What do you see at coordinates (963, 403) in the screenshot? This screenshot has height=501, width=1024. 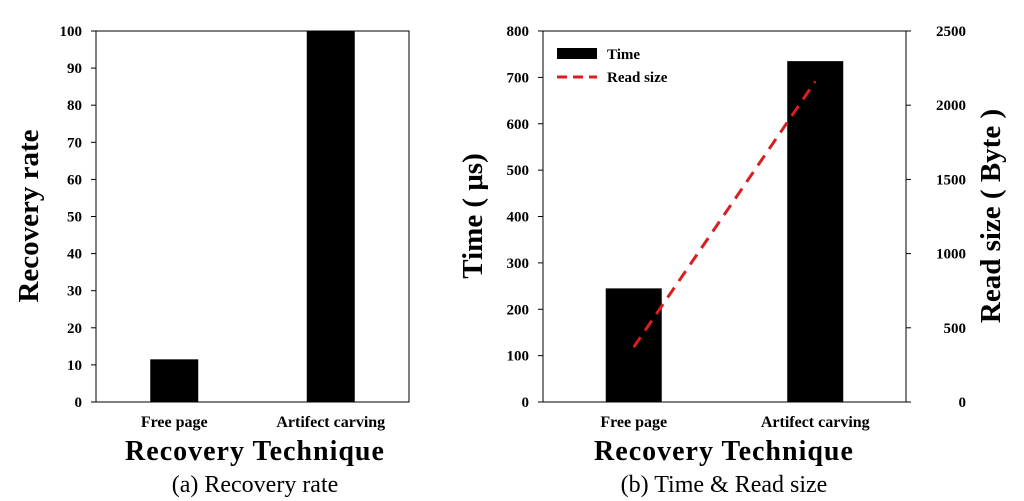 I see `y2-tick-label: 0` at bounding box center [963, 403].